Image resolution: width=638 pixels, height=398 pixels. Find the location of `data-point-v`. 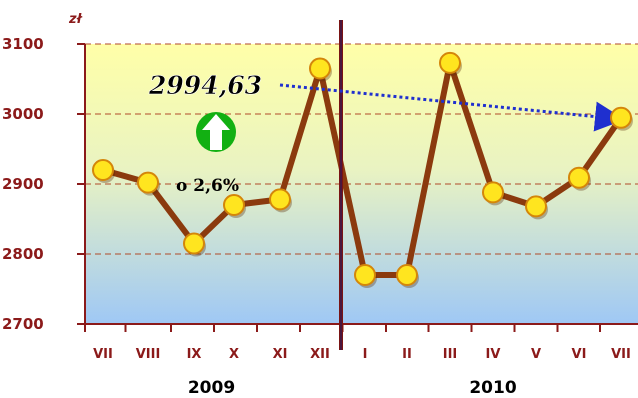

data-point-v is located at coordinates (536, 206).